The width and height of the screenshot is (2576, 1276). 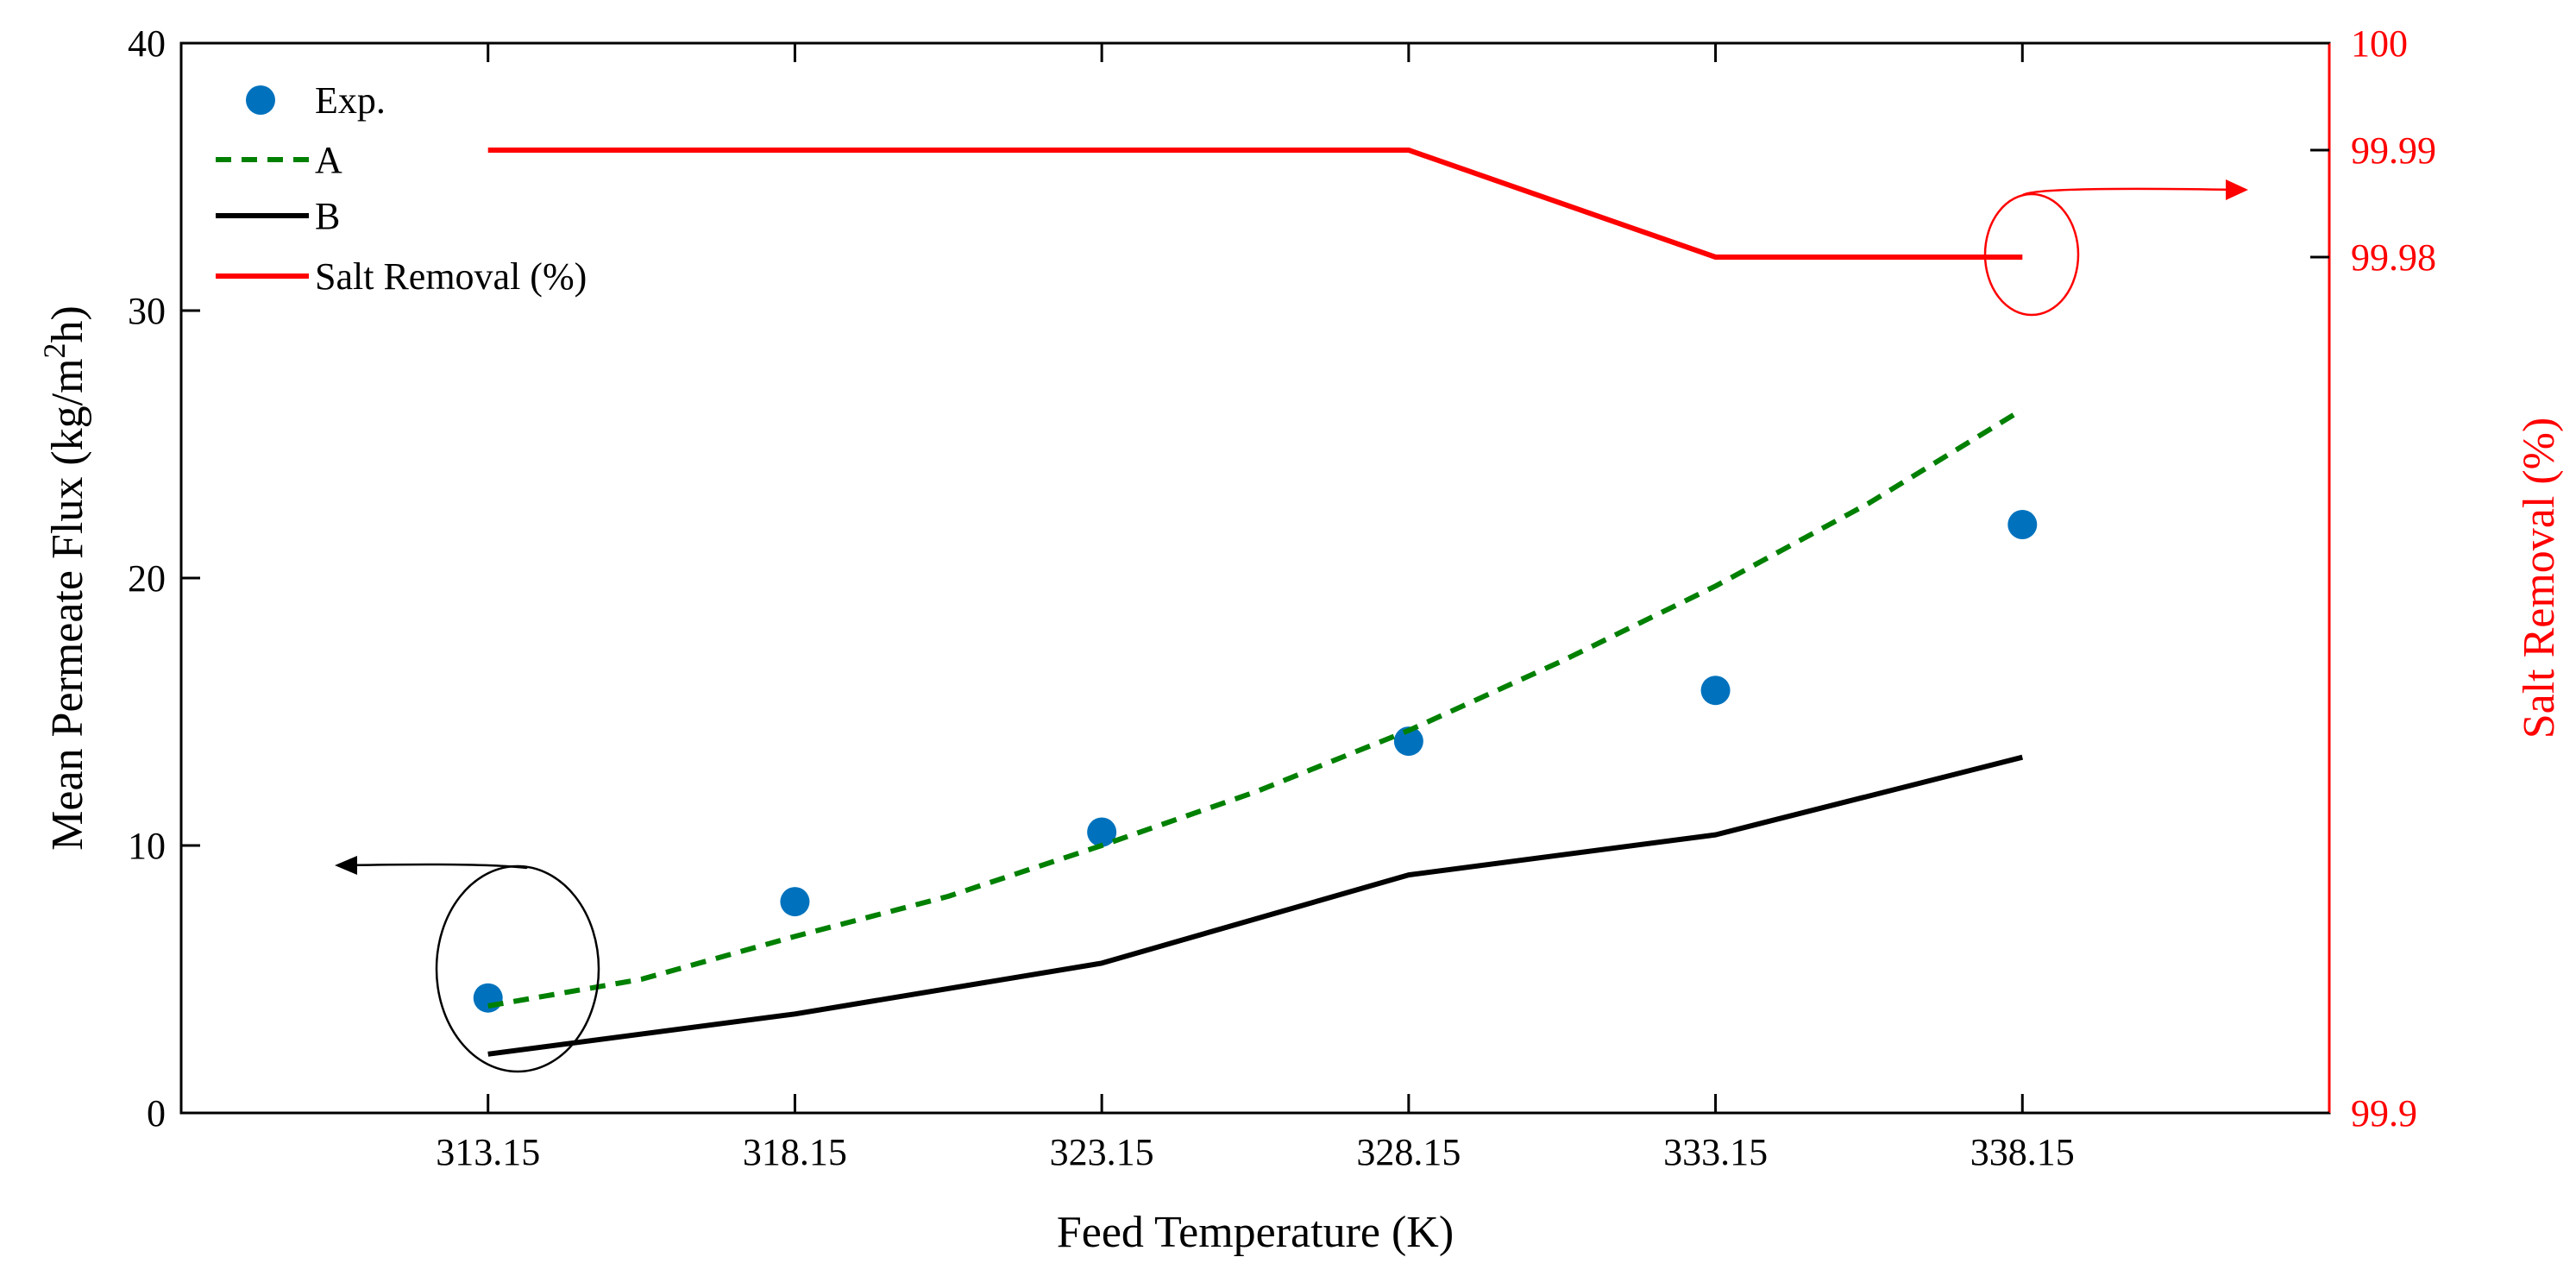 What do you see at coordinates (401, 189) in the screenshot?
I see `legend: Exp. A B Salt Removal (%)` at bounding box center [401, 189].